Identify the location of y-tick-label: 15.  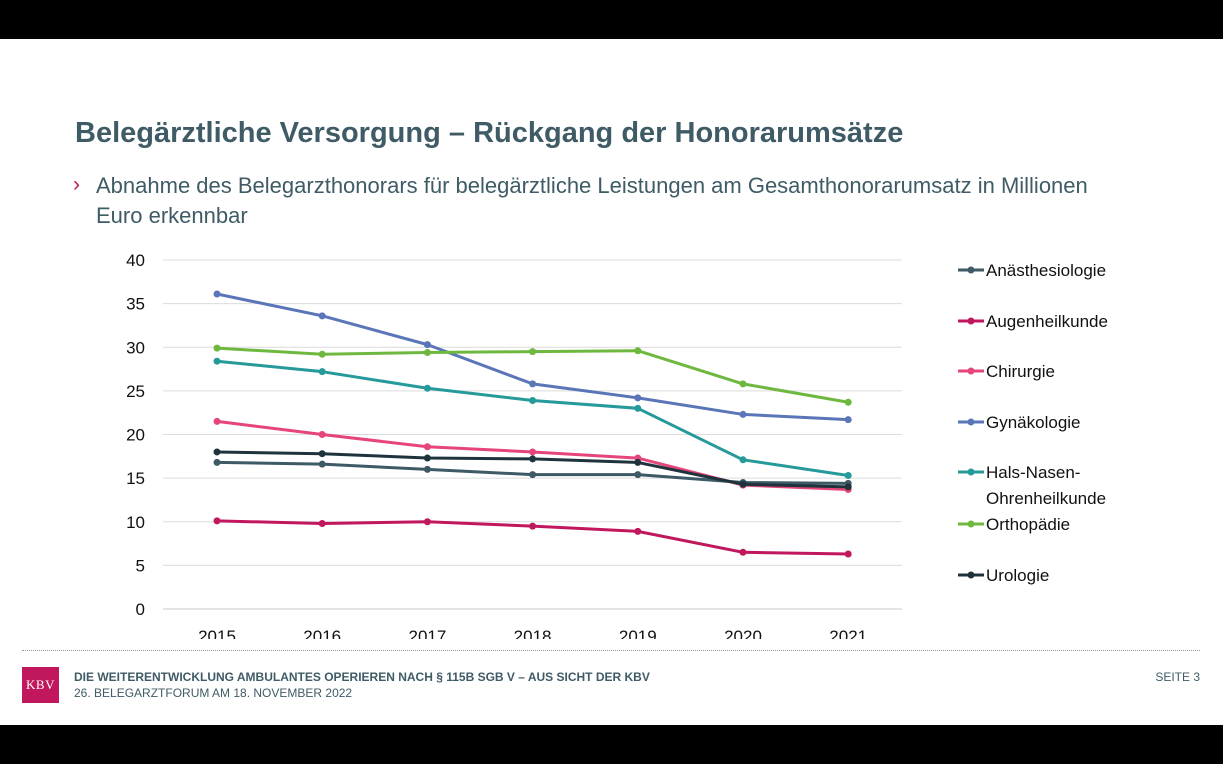
(135, 478).